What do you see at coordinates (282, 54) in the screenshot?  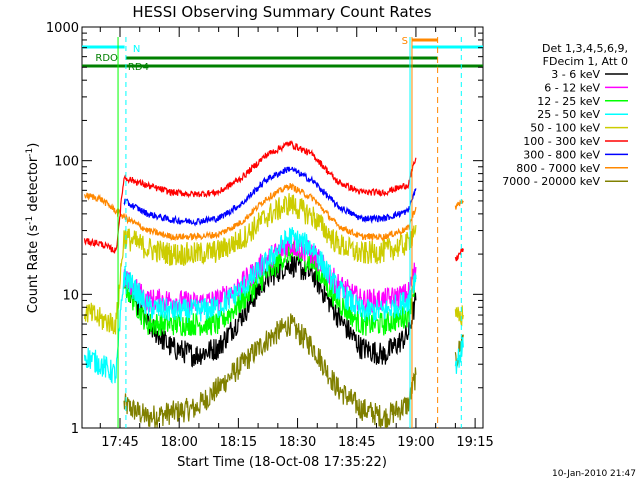 I see `status-bars: N RDO RD4 S` at bounding box center [282, 54].